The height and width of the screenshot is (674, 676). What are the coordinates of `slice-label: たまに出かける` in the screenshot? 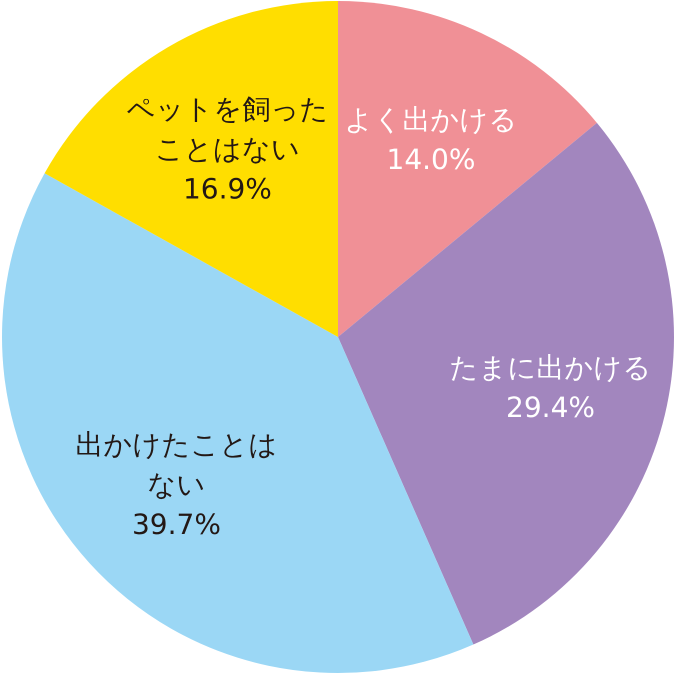 It's located at (551, 367).